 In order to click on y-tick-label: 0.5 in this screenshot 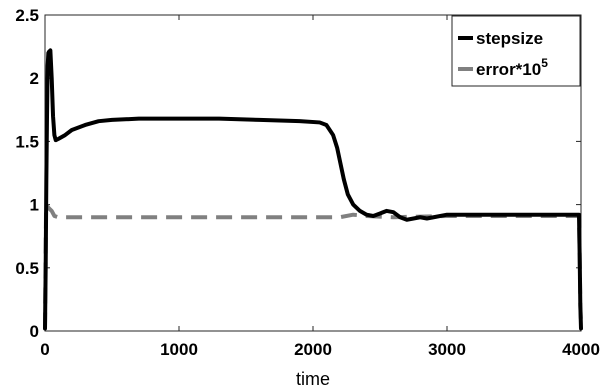, I will do `click(27, 268)`.